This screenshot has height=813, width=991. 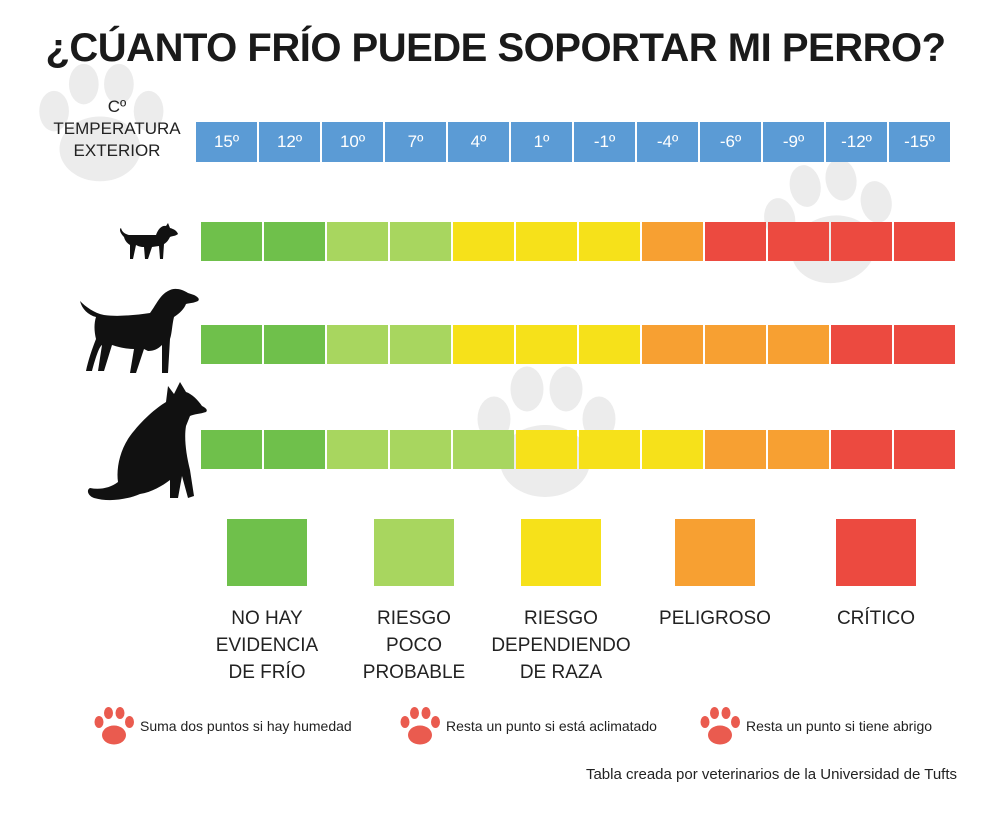 I want to click on legend-label-line: NO HAY, so click(x=267, y=618).